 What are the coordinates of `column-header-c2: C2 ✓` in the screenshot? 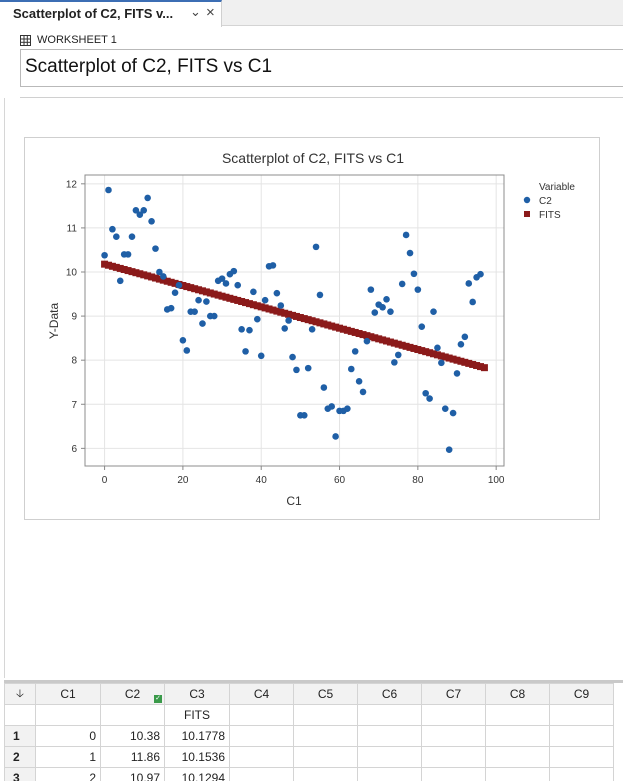 It's located at (132, 694).